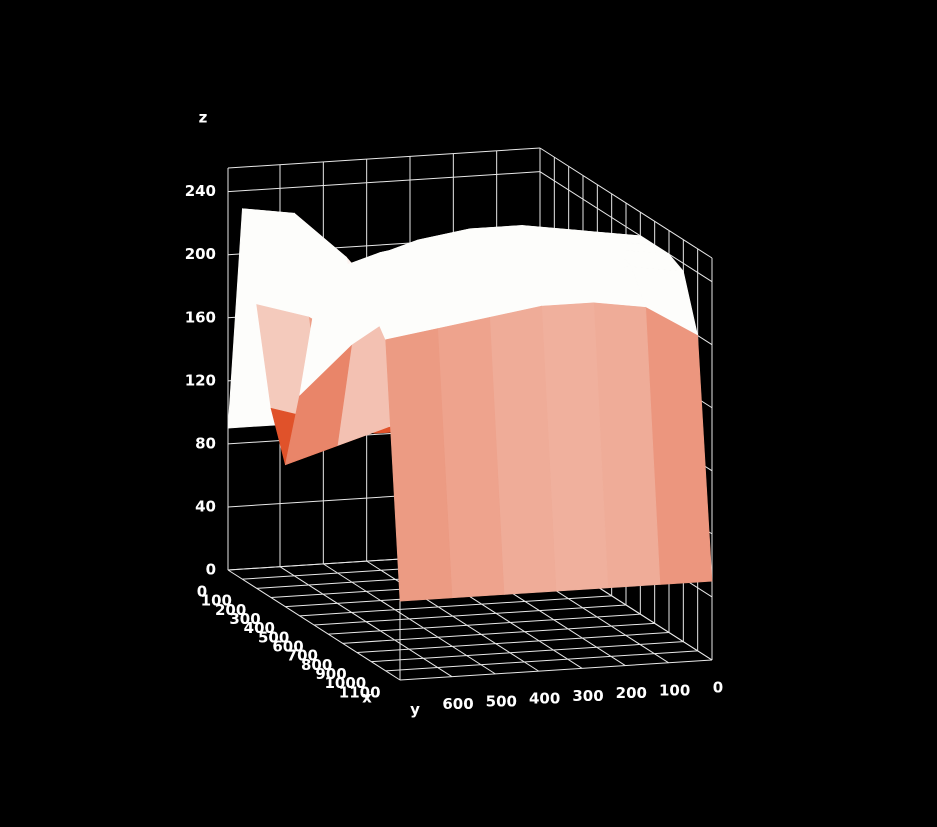  Describe the element at coordinates (367, 698) in the screenshot. I see `x-axis-label: x` at that location.